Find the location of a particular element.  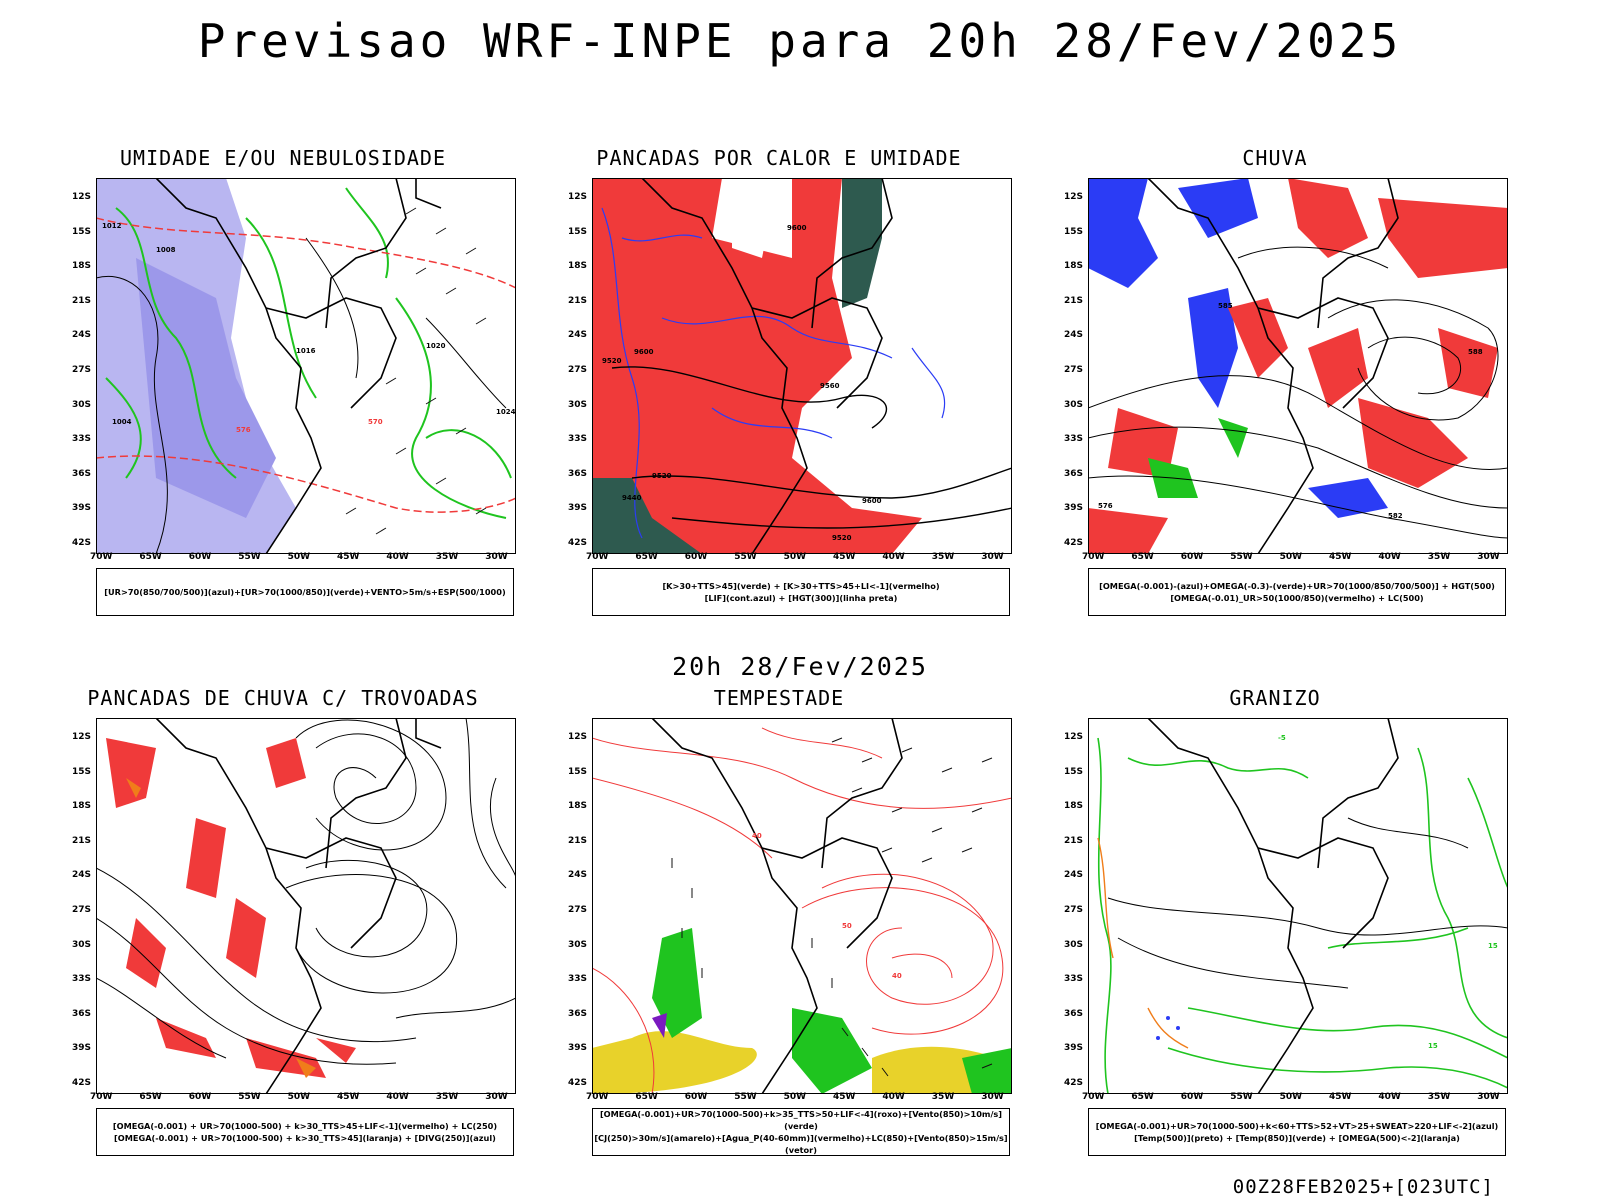

green-wind-areas is located at coordinates (832, 1011).